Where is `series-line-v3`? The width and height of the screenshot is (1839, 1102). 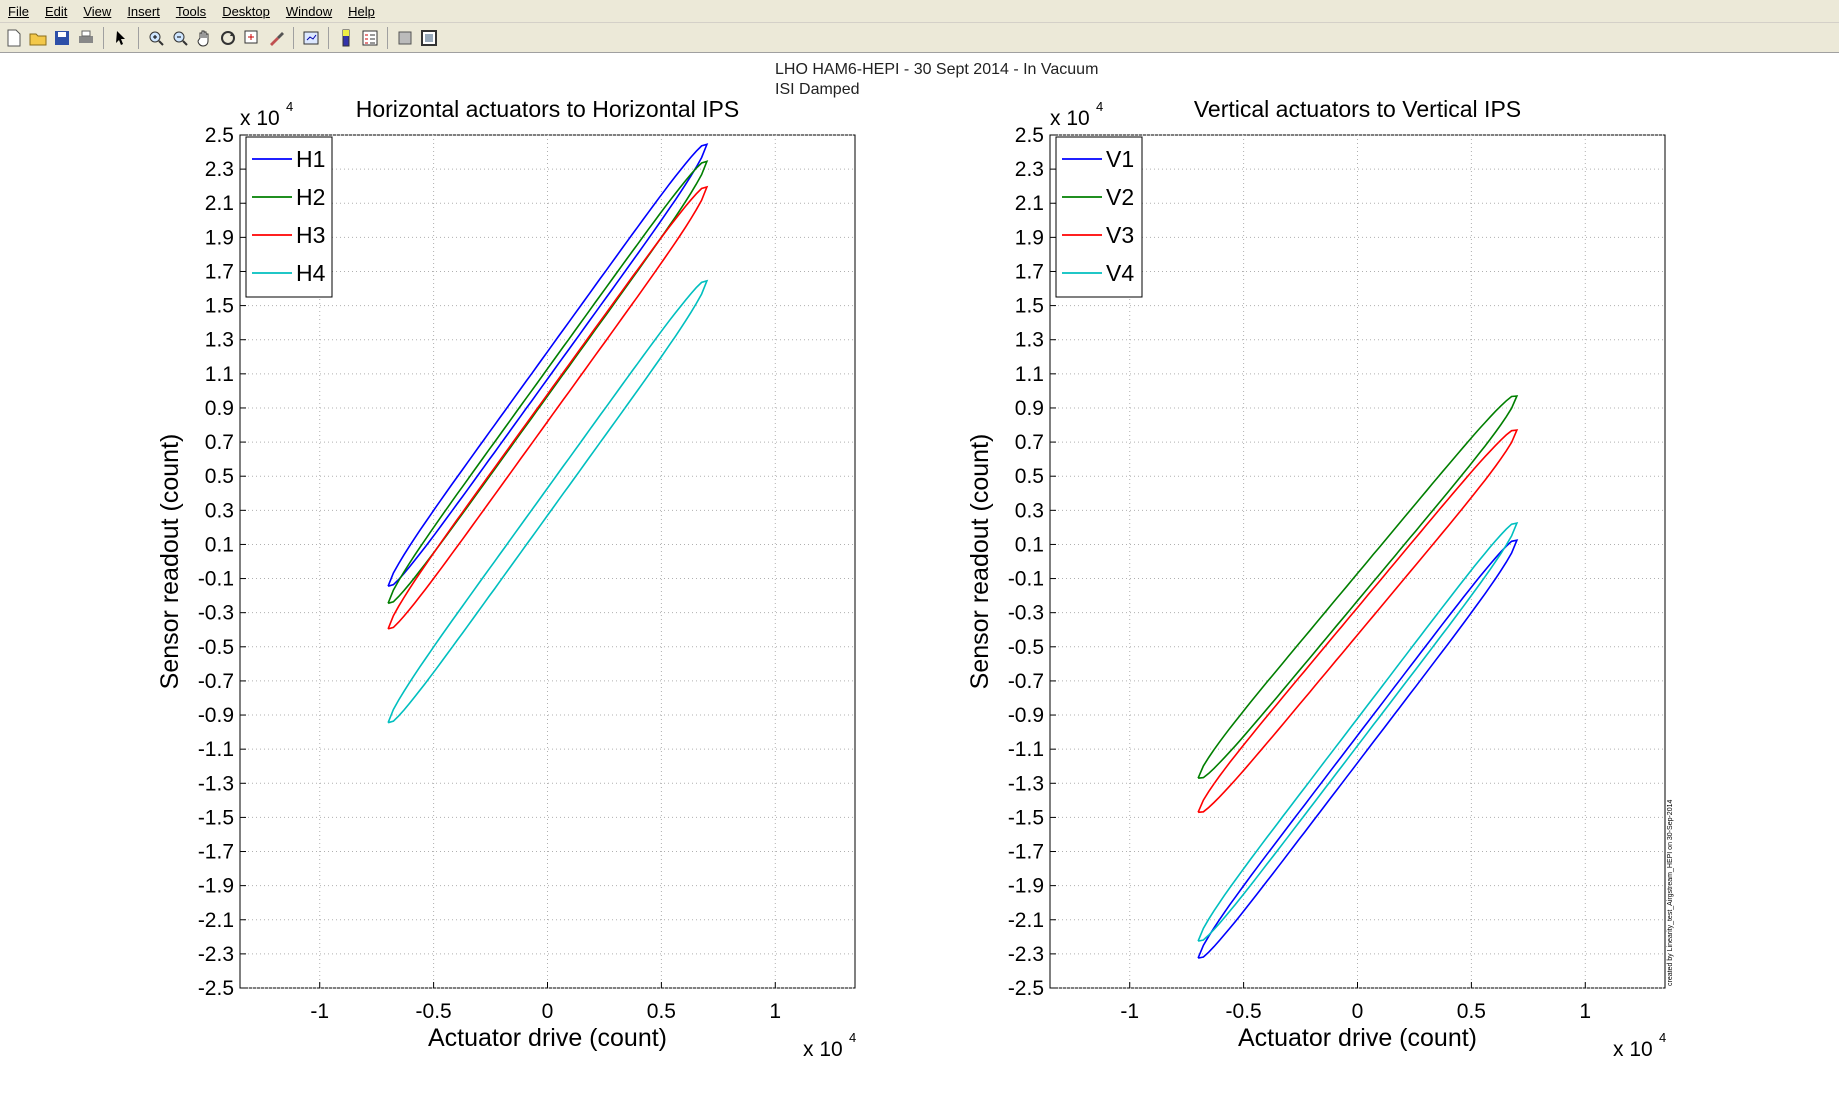 series-line-v3 is located at coordinates (1358, 621).